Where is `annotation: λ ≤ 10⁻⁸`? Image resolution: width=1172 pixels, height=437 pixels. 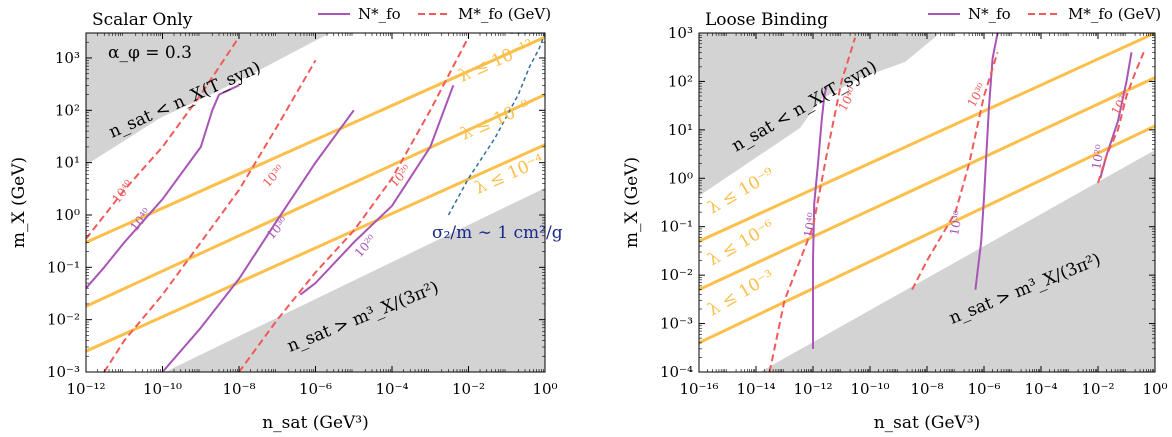
annotation: λ ≤ 10⁻⁸ is located at coordinates (495, 120).